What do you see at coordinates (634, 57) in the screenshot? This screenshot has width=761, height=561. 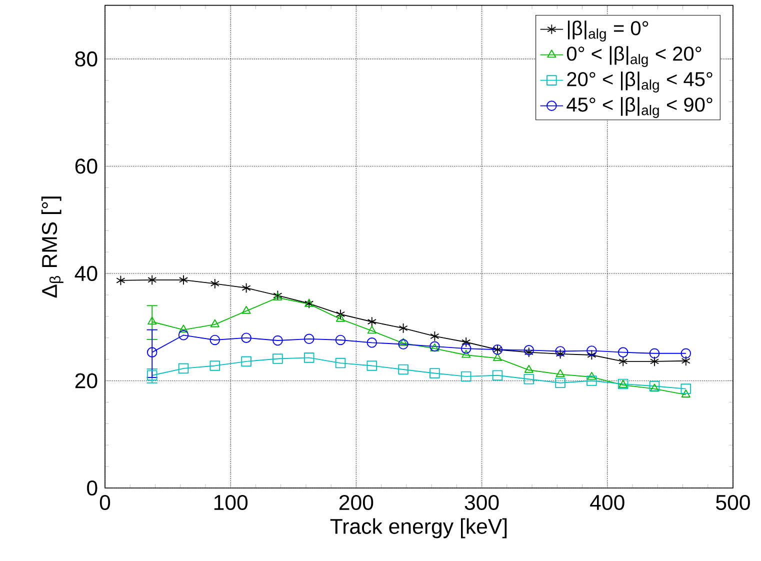 I see `legend-label: 0° < |β|$_{alg}$ < 20°` at bounding box center [634, 57].